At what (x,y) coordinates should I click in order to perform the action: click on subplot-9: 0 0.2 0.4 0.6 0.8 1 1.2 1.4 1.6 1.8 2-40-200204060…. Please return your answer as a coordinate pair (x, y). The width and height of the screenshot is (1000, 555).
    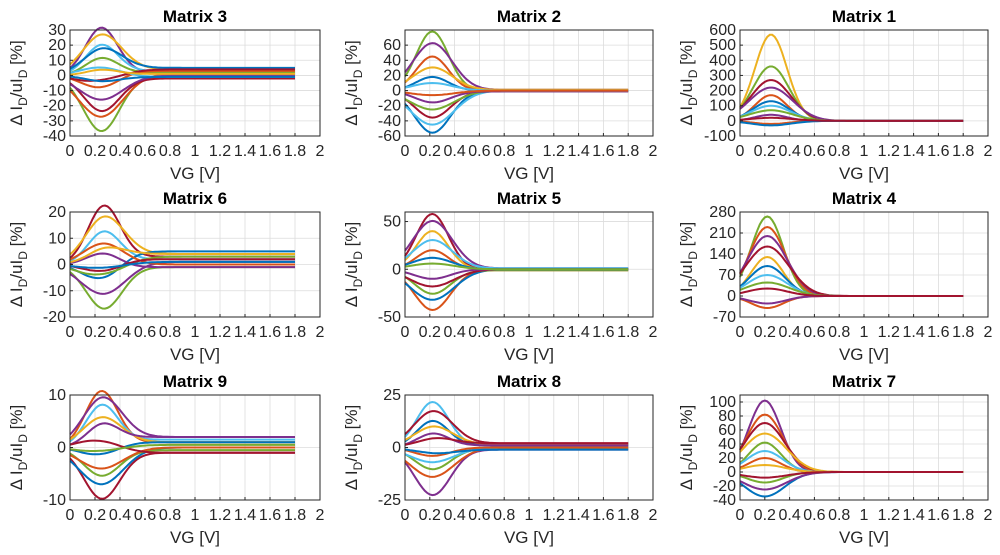
    Looking at the image, I should click on (835, 459).